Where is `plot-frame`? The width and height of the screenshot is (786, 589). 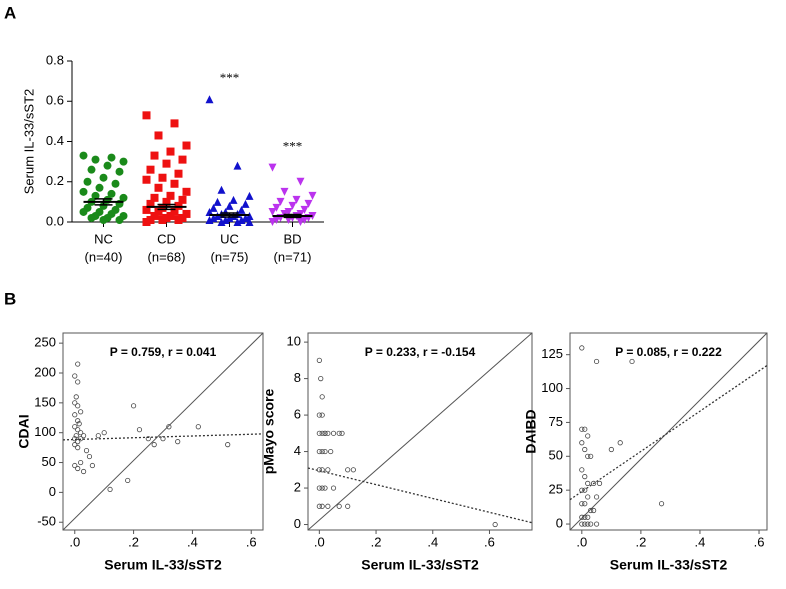
plot-frame is located at coordinates (420, 431).